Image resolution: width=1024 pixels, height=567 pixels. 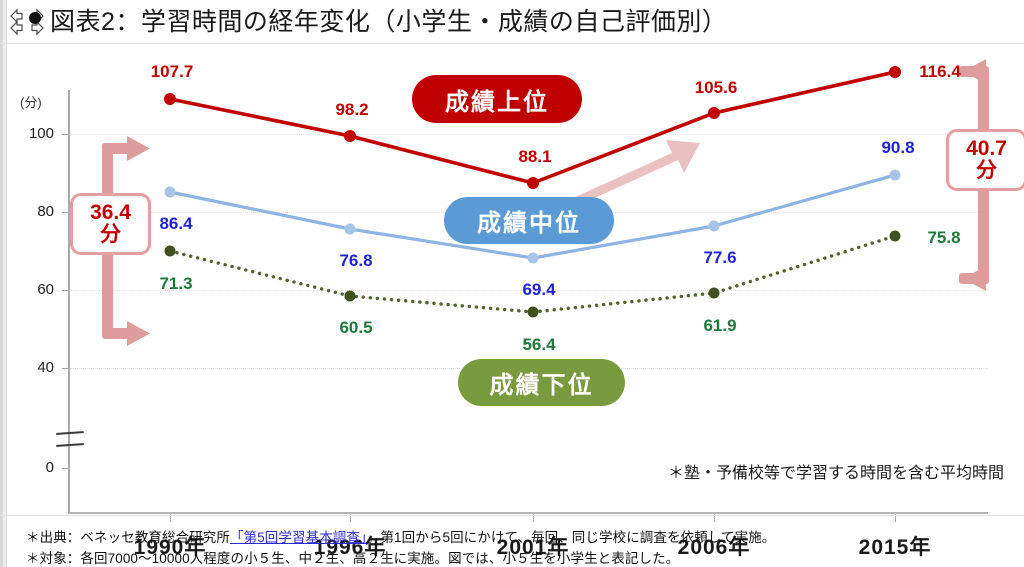 What do you see at coordinates (720, 257) in the screenshot?
I see `value-label-mid-2006: 77.6` at bounding box center [720, 257].